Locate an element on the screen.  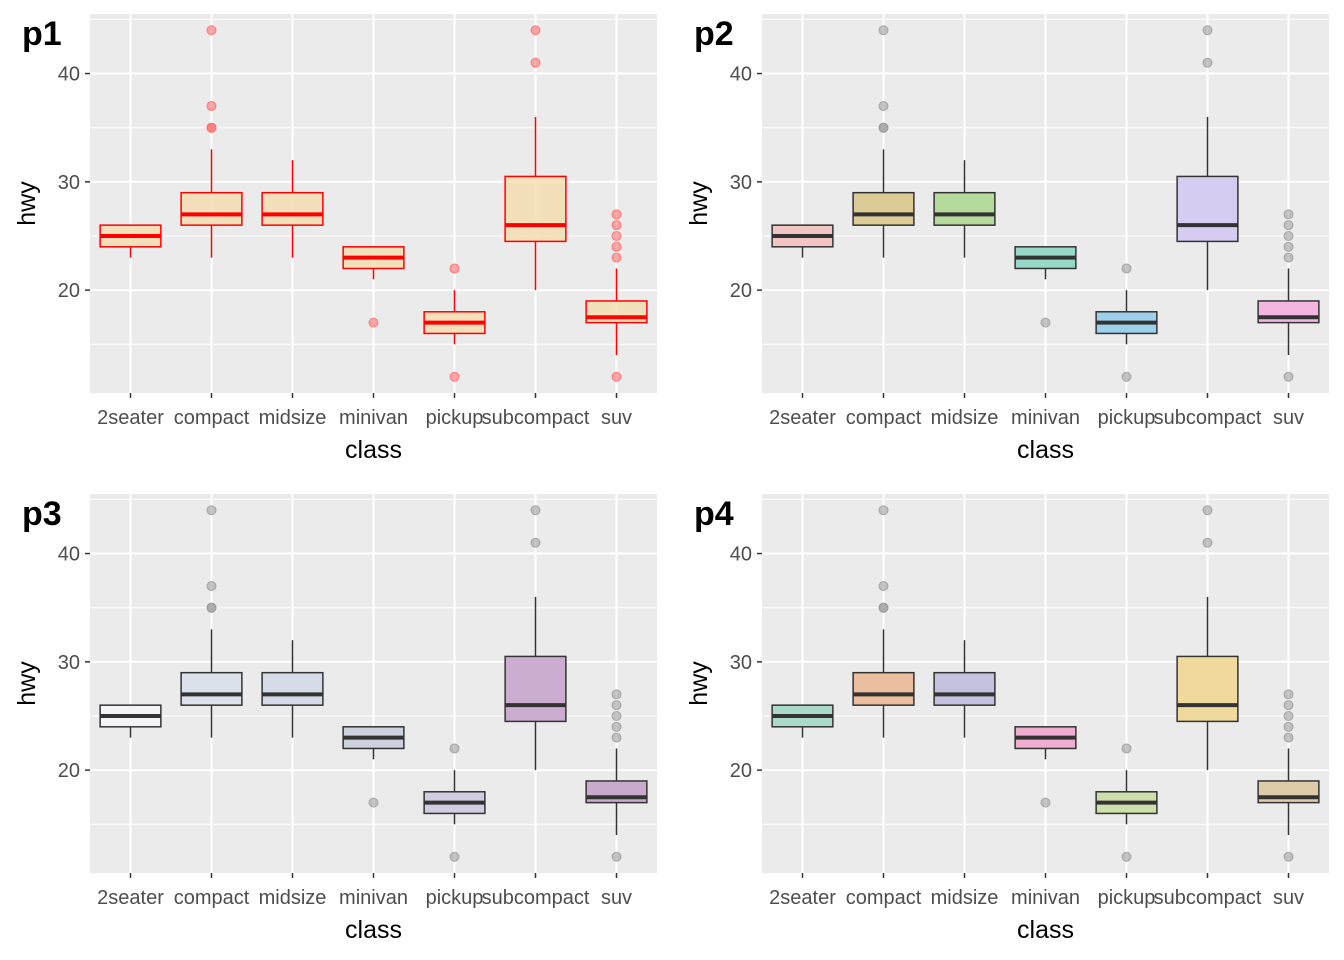
box-minivan is located at coordinates (1045, 287).